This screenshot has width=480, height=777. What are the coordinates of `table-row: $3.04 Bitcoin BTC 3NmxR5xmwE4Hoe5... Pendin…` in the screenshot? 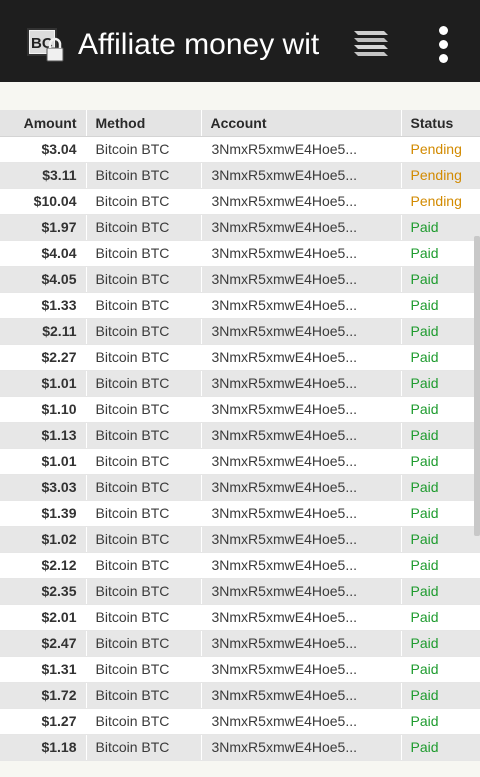 It's located at (240, 149).